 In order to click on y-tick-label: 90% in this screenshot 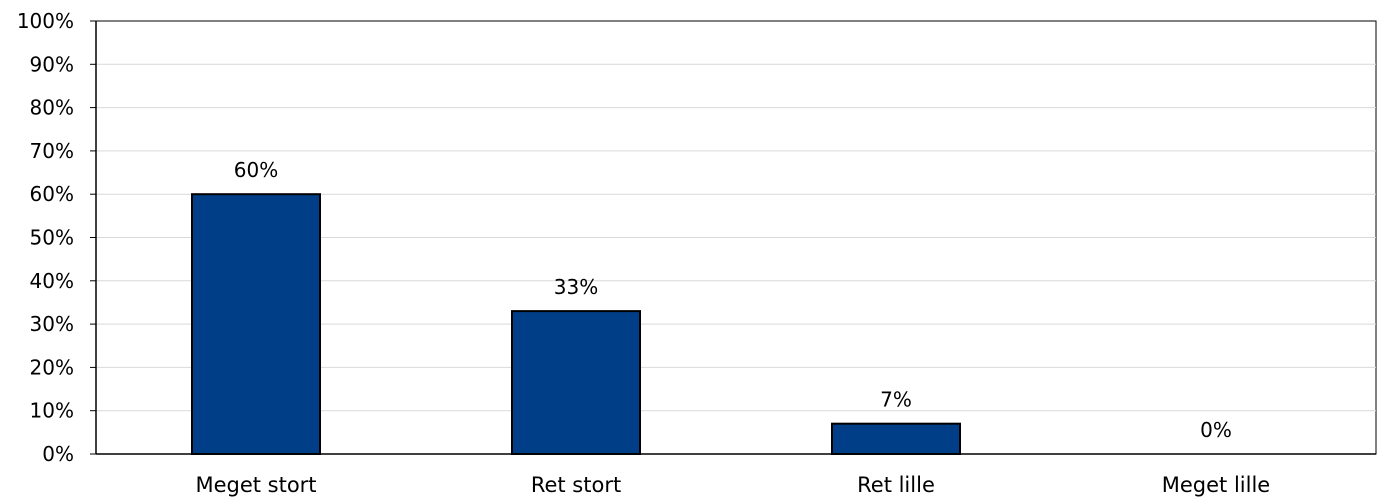, I will do `click(52, 64)`.